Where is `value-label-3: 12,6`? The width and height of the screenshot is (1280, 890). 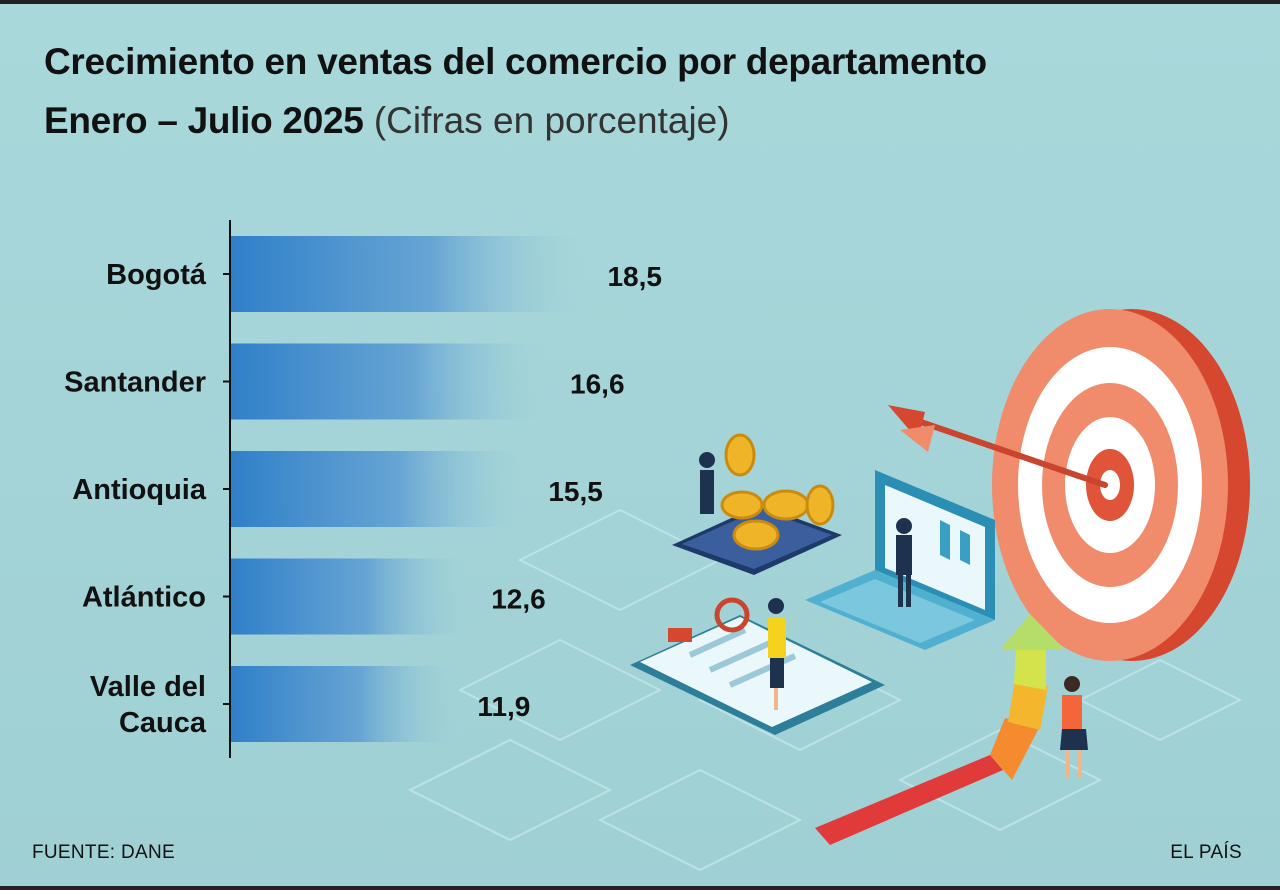 value-label-3: 12,6 is located at coordinates (518, 599).